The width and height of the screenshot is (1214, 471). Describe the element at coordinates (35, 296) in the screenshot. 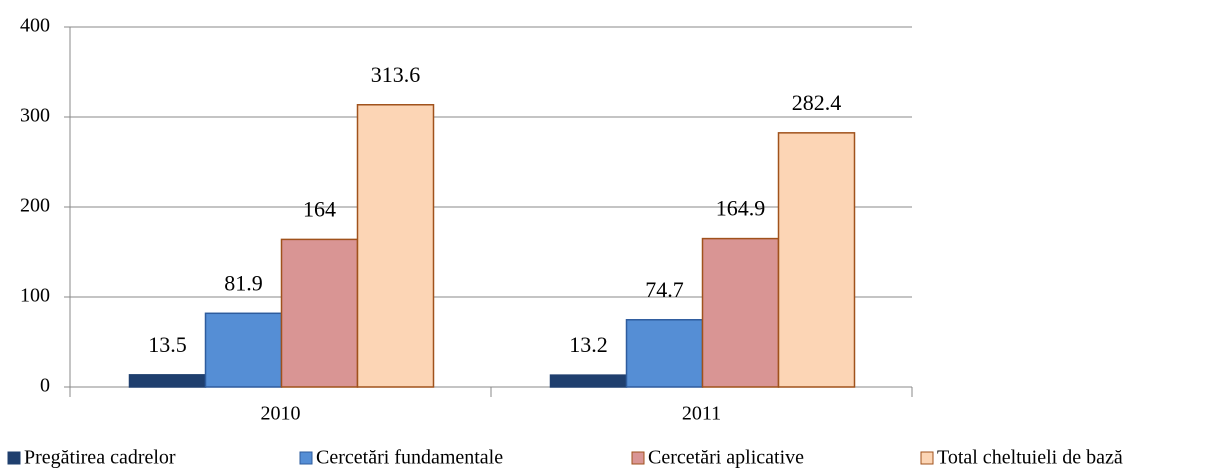

I see `y-tick-label: 100` at that location.